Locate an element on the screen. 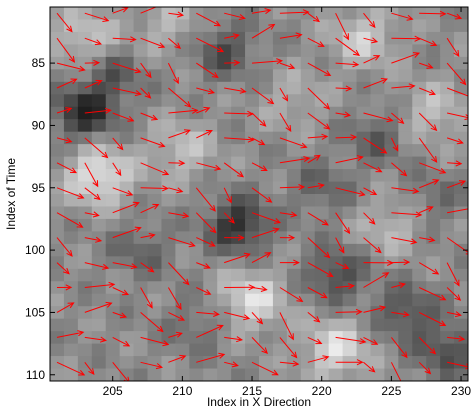 This screenshot has height=415, width=475. x-axis-label: Index in X Direction is located at coordinates (259, 402).